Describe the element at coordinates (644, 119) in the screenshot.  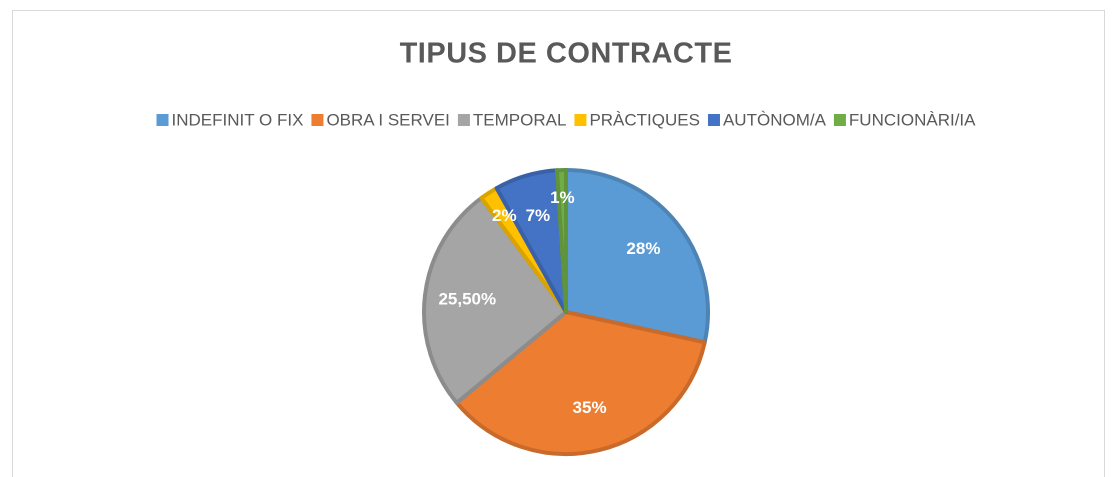
I see `legend-label: PRÀCTIQUES` at that location.